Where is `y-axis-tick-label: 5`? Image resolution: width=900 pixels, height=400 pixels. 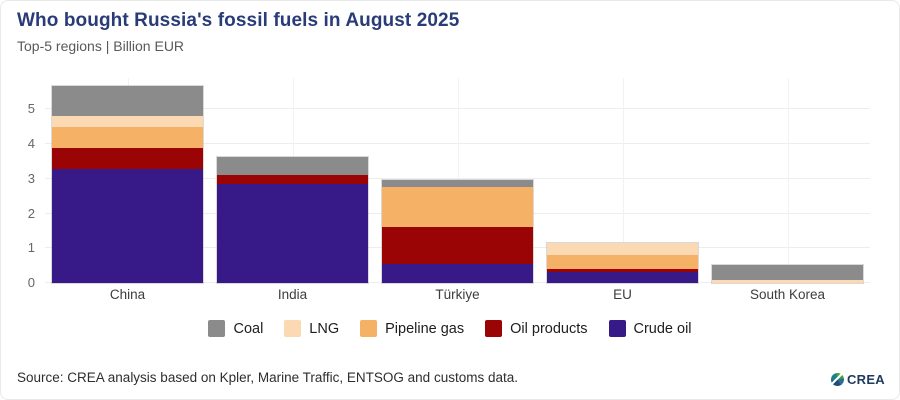 y-axis-tick-label: 5 is located at coordinates (31, 109).